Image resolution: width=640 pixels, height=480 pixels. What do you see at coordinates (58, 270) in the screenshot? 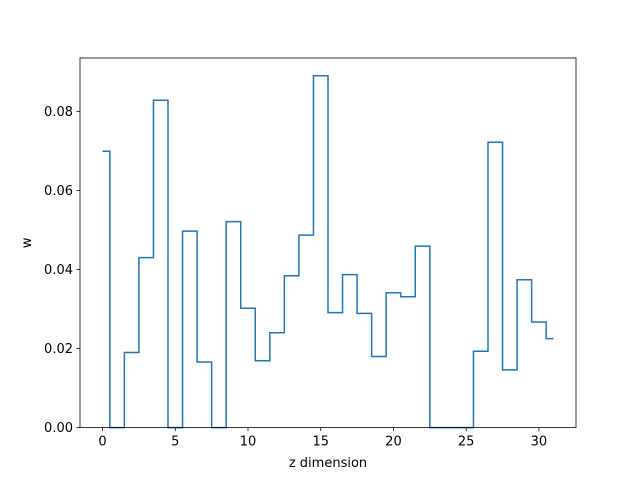
I see `y-tick-label: 0.04` at bounding box center [58, 270].